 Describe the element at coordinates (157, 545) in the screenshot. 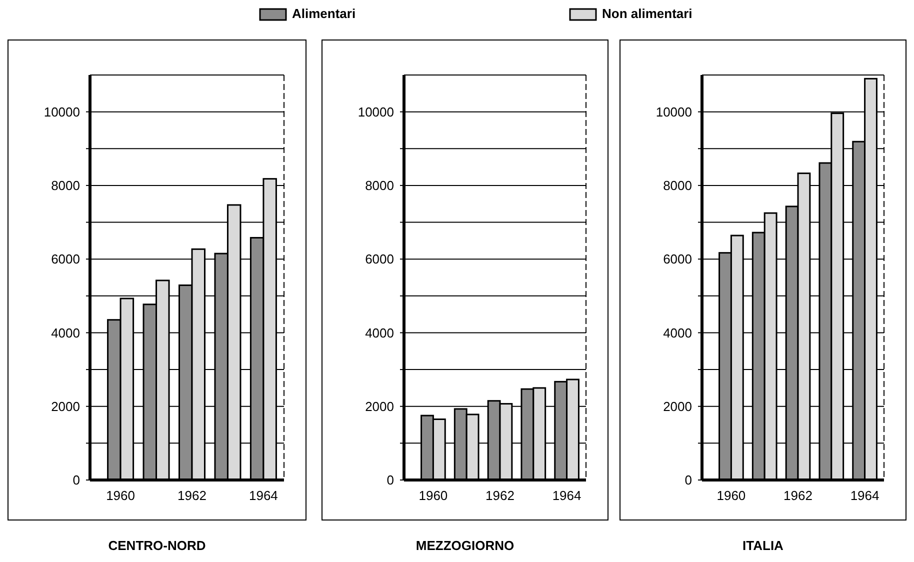

I see `text: CENTRO-NORD` at that location.